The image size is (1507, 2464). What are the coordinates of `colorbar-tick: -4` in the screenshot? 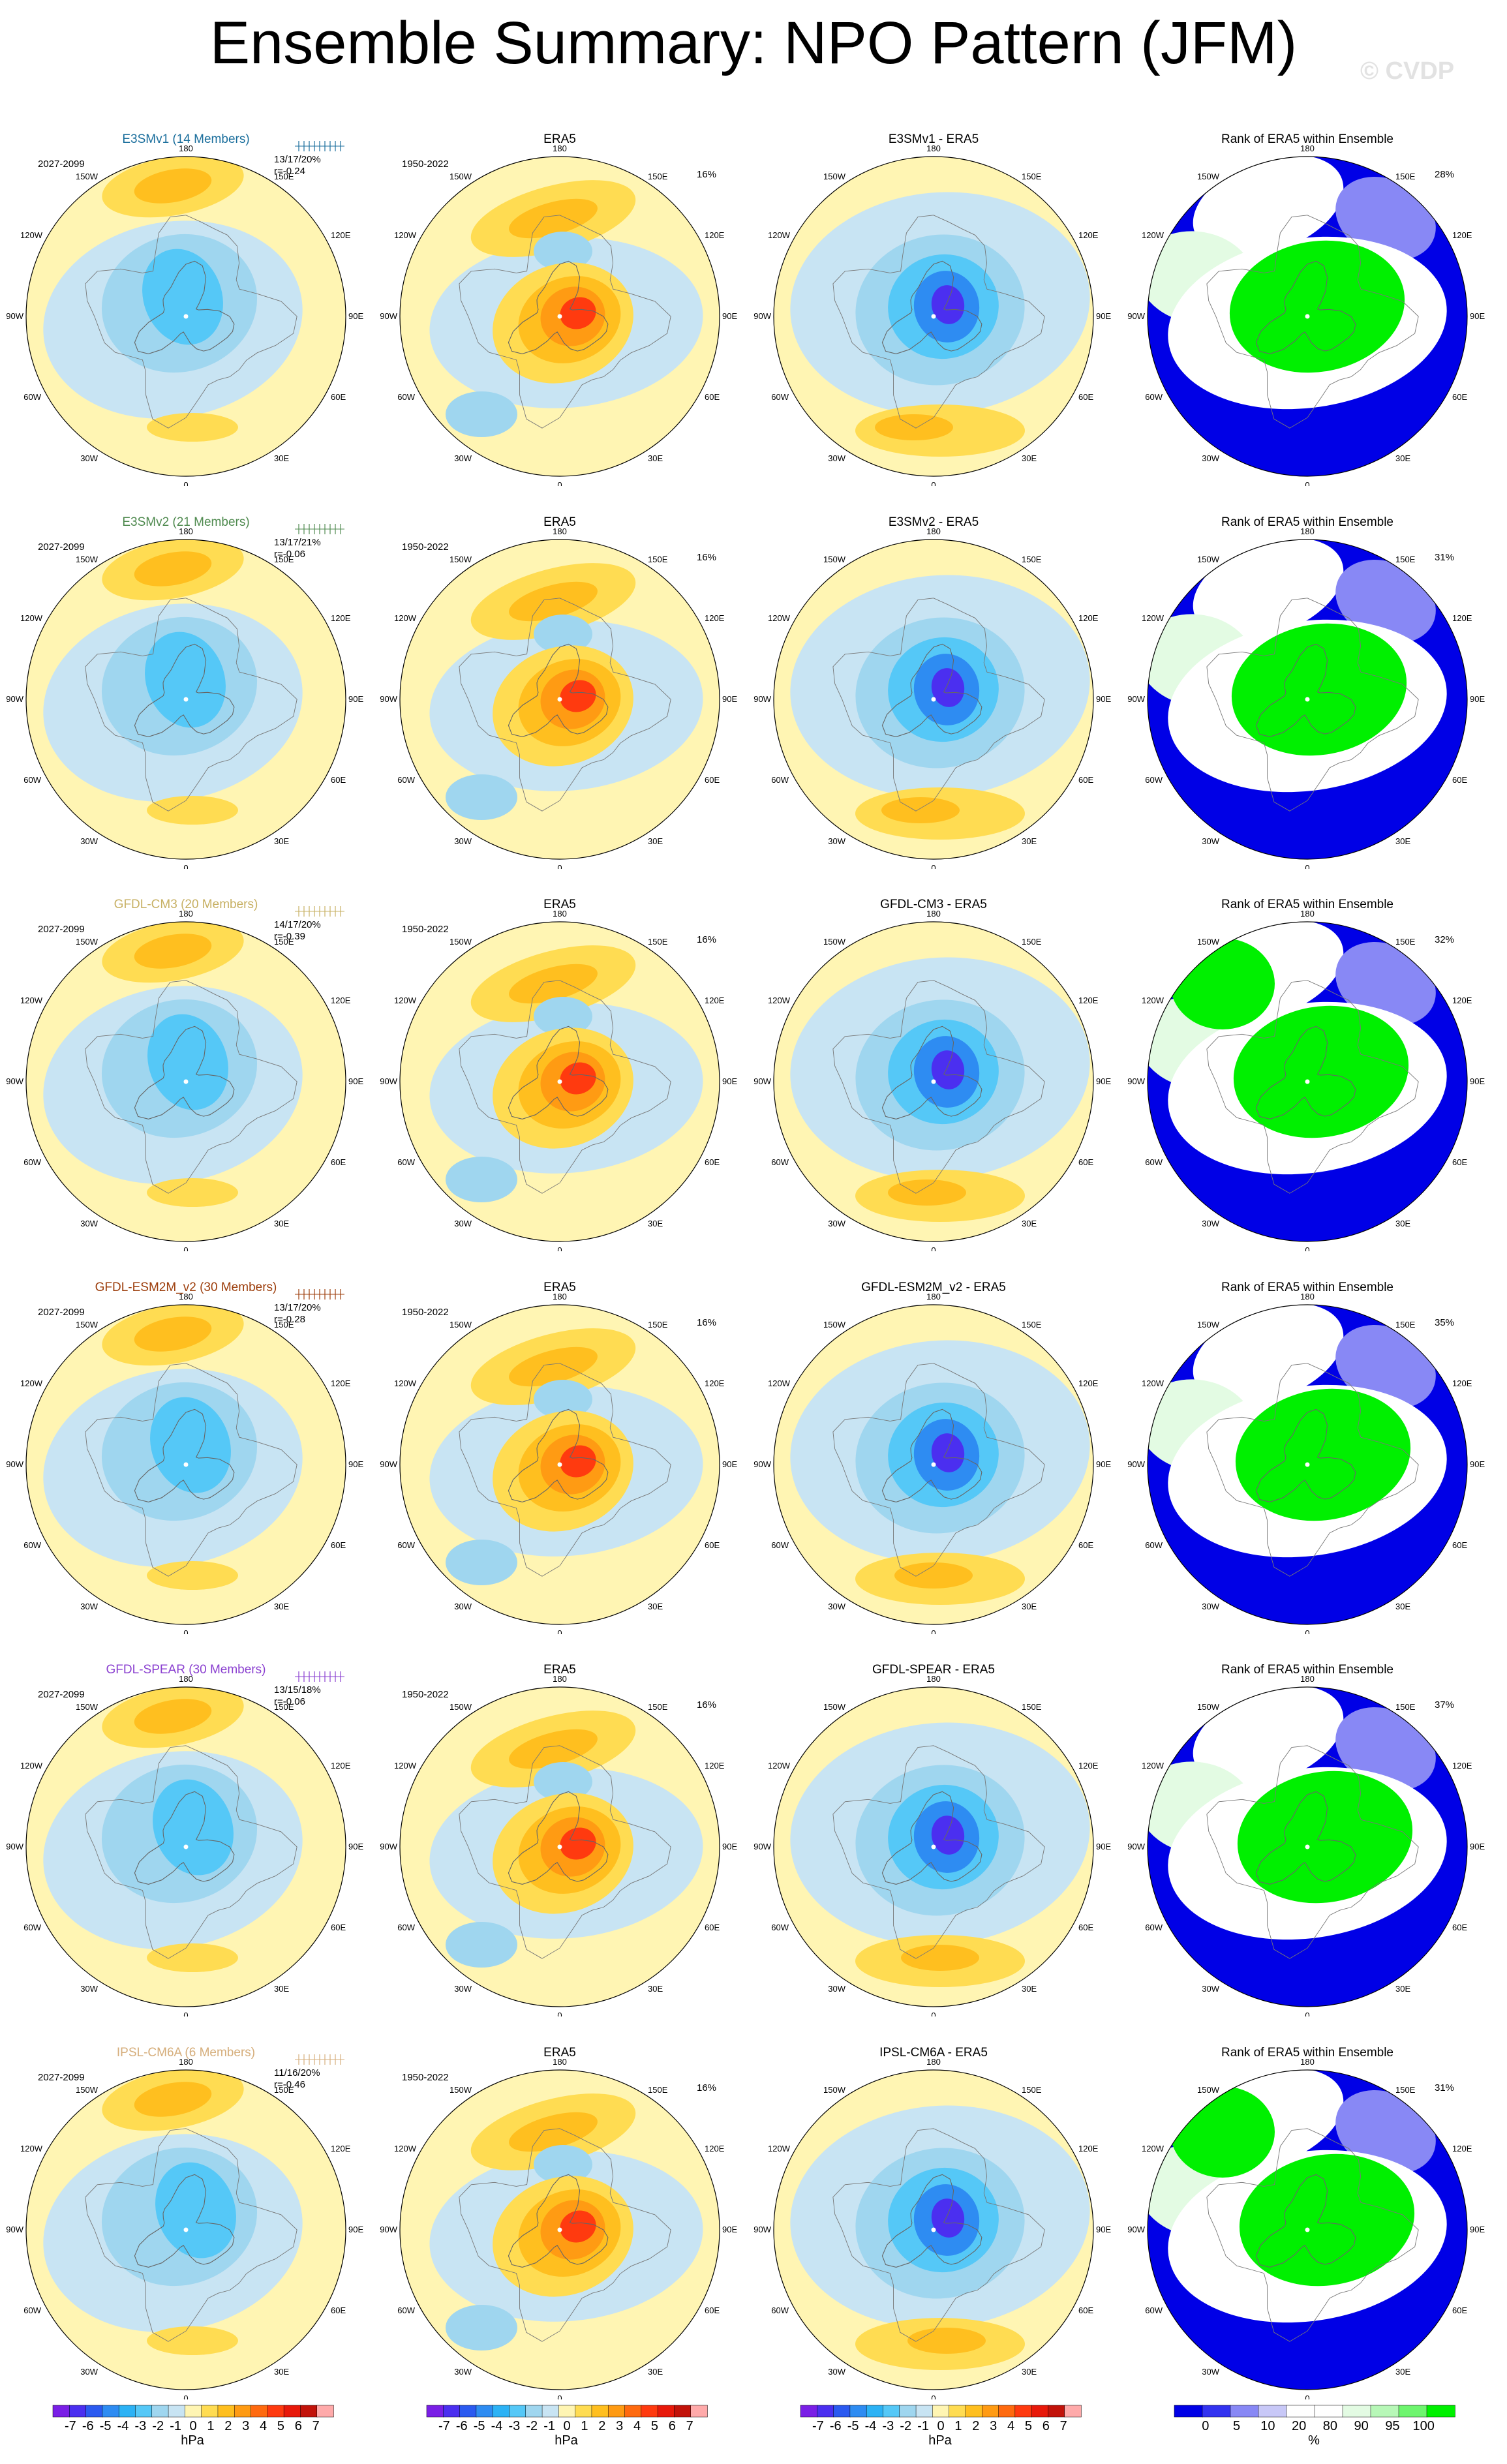 It's located at (123, 2426).